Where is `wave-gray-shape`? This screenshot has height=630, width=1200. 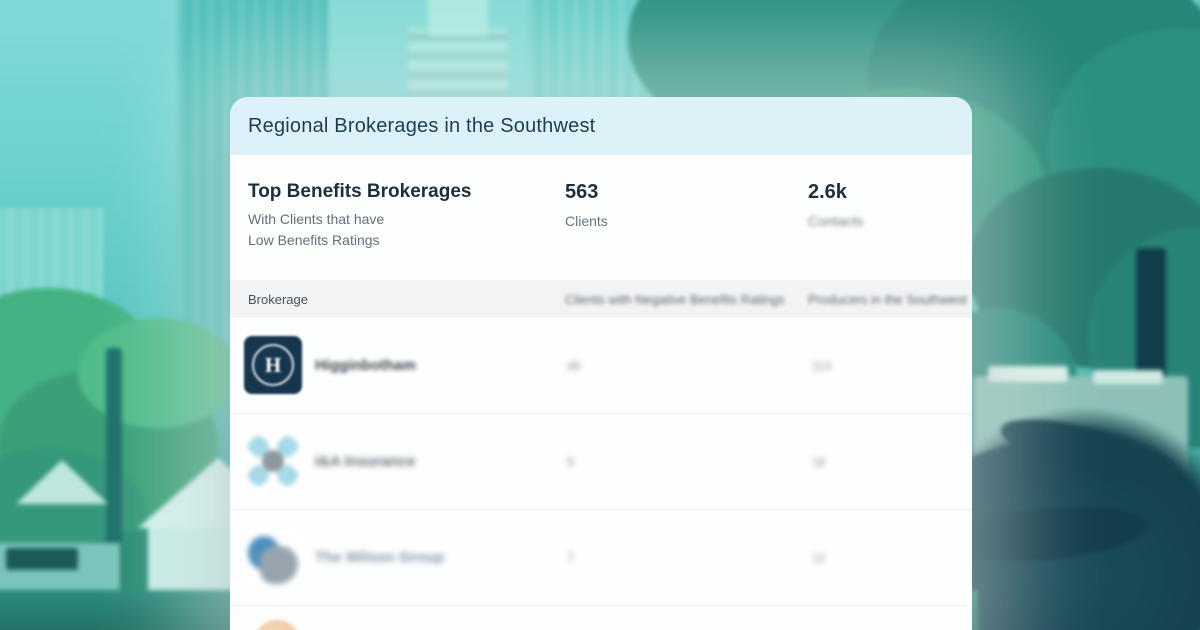
wave-gray-shape is located at coordinates (279, 565).